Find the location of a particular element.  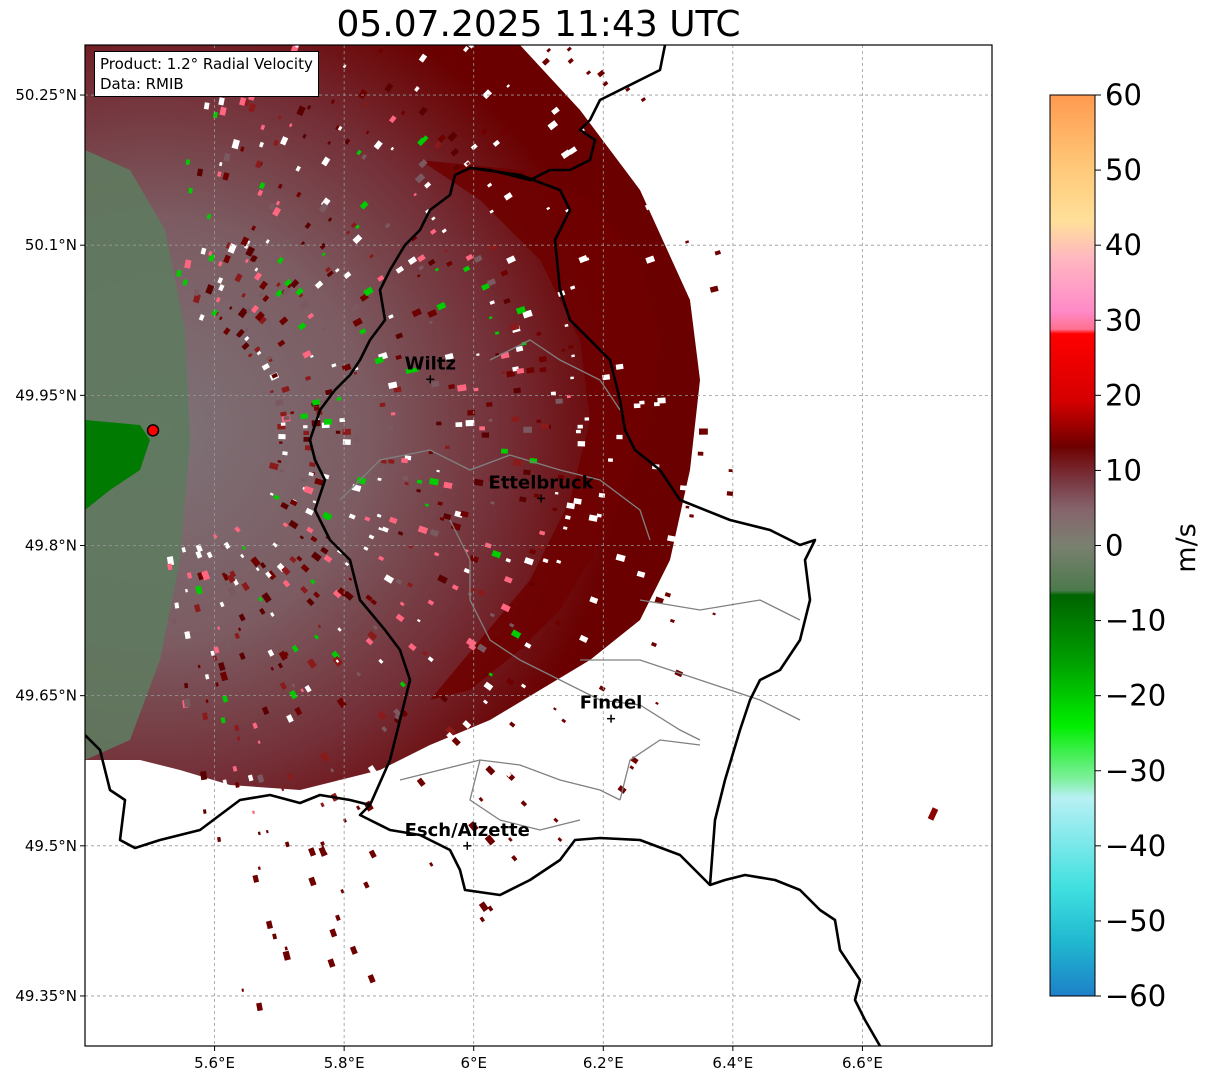

lat-tick-label: 50.1°N is located at coordinates (51, 245).